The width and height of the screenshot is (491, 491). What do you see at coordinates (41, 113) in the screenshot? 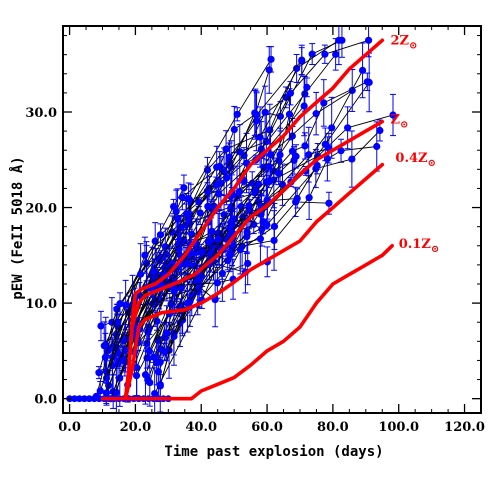
I see `y-tick-label: 30.0` at bounding box center [41, 113].